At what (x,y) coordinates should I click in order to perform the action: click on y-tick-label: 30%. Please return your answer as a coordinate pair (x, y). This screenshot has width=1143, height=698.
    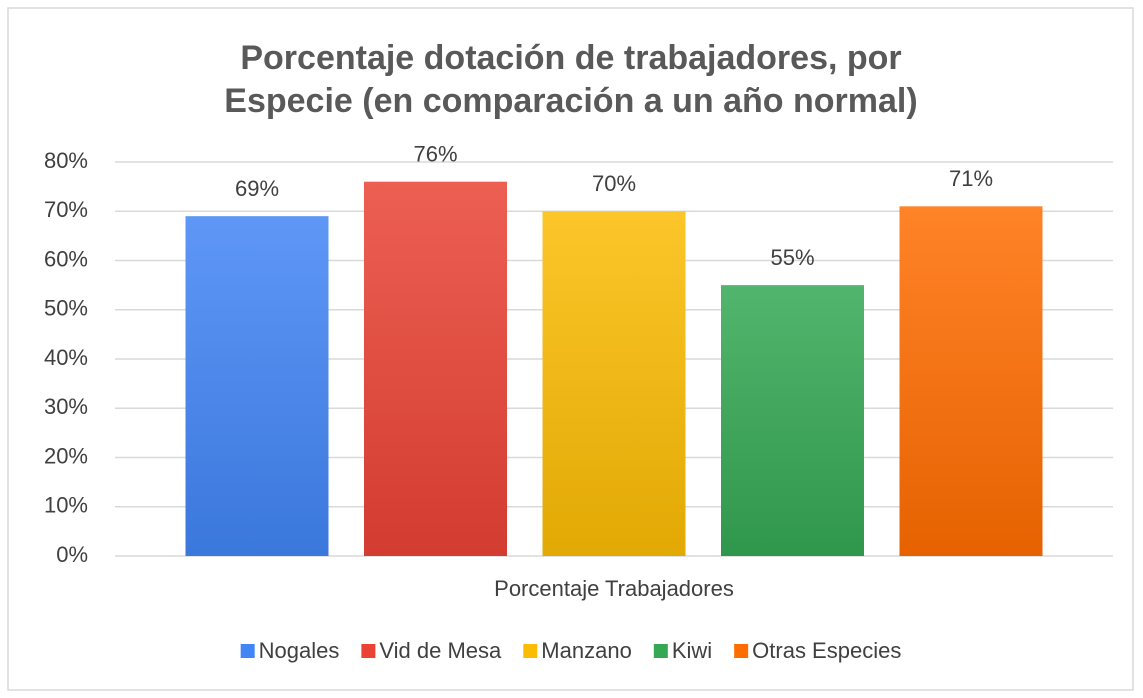
    Looking at the image, I should click on (66, 406).